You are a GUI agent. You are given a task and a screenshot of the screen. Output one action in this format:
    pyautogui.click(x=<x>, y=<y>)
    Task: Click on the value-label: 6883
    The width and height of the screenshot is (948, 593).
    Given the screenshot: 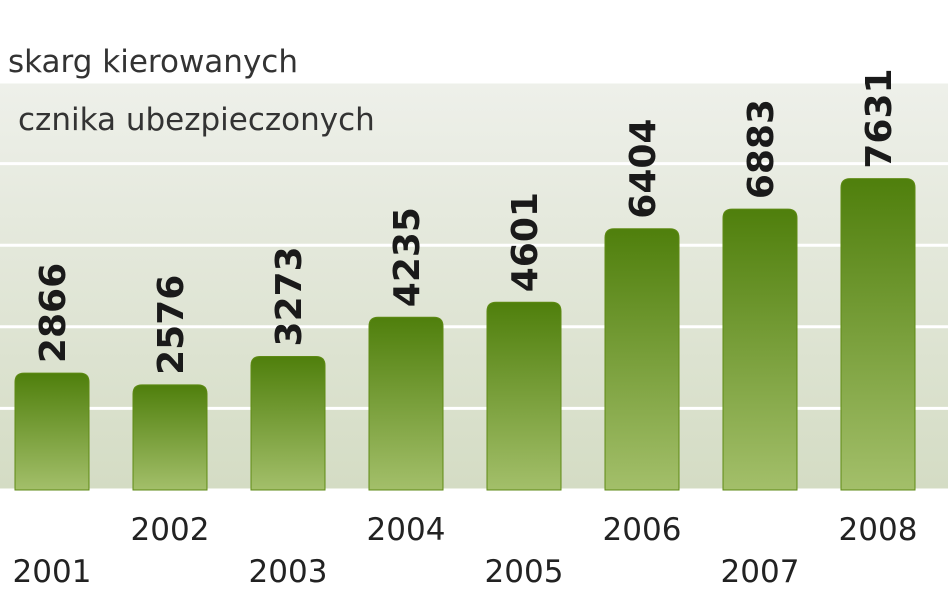 What is the action you would take?
    pyautogui.click(x=761, y=149)
    